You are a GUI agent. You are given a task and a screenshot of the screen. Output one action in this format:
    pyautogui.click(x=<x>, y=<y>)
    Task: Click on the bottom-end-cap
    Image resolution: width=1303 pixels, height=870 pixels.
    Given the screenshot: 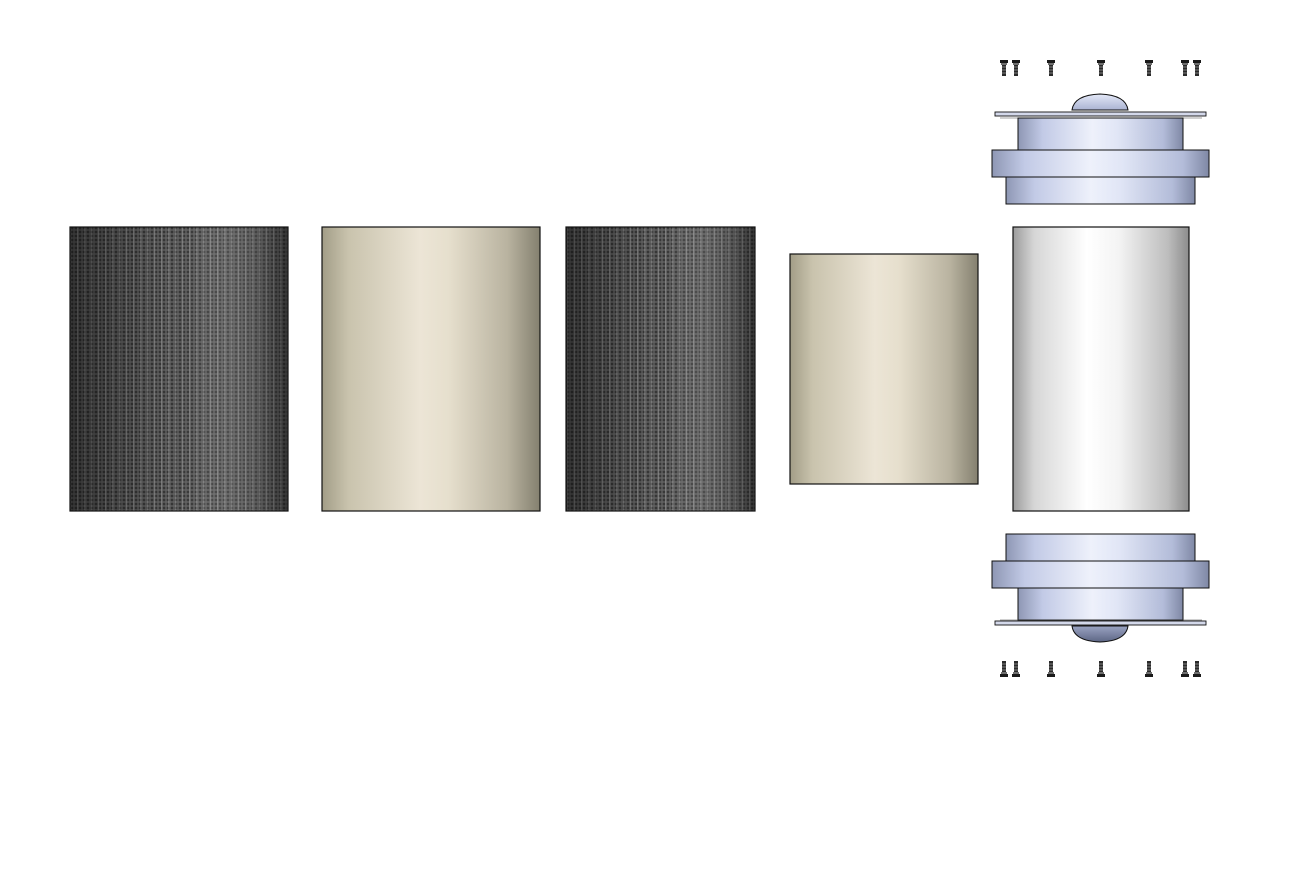 What is the action you would take?
    pyautogui.click(x=1100, y=588)
    